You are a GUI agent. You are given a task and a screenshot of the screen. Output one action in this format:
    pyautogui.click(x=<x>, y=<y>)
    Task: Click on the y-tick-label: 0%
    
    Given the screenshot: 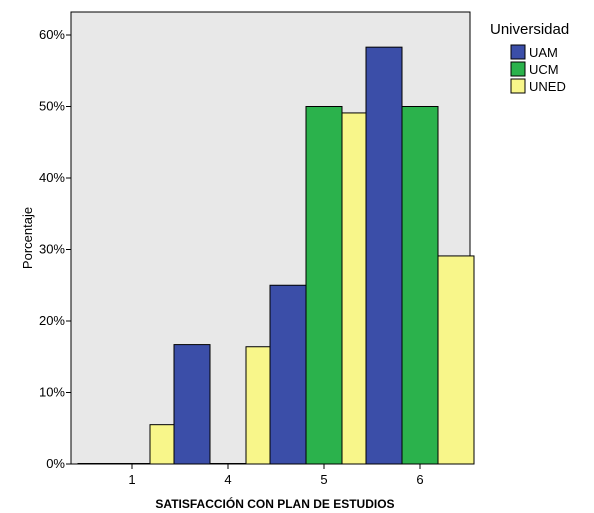 What is the action you would take?
    pyautogui.click(x=55, y=463)
    